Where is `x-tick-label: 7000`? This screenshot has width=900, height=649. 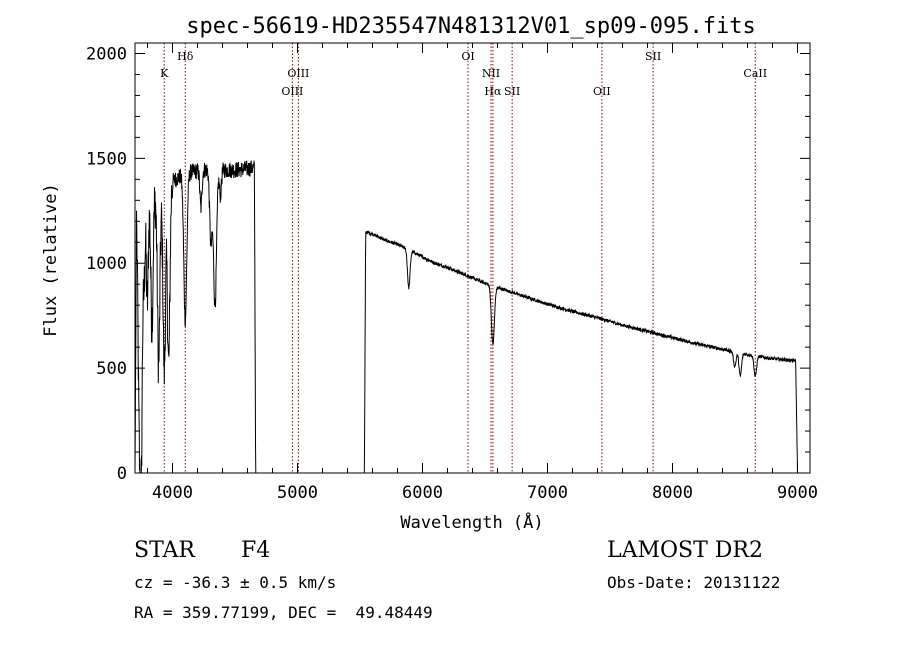
x-tick-label: 7000 is located at coordinates (547, 493).